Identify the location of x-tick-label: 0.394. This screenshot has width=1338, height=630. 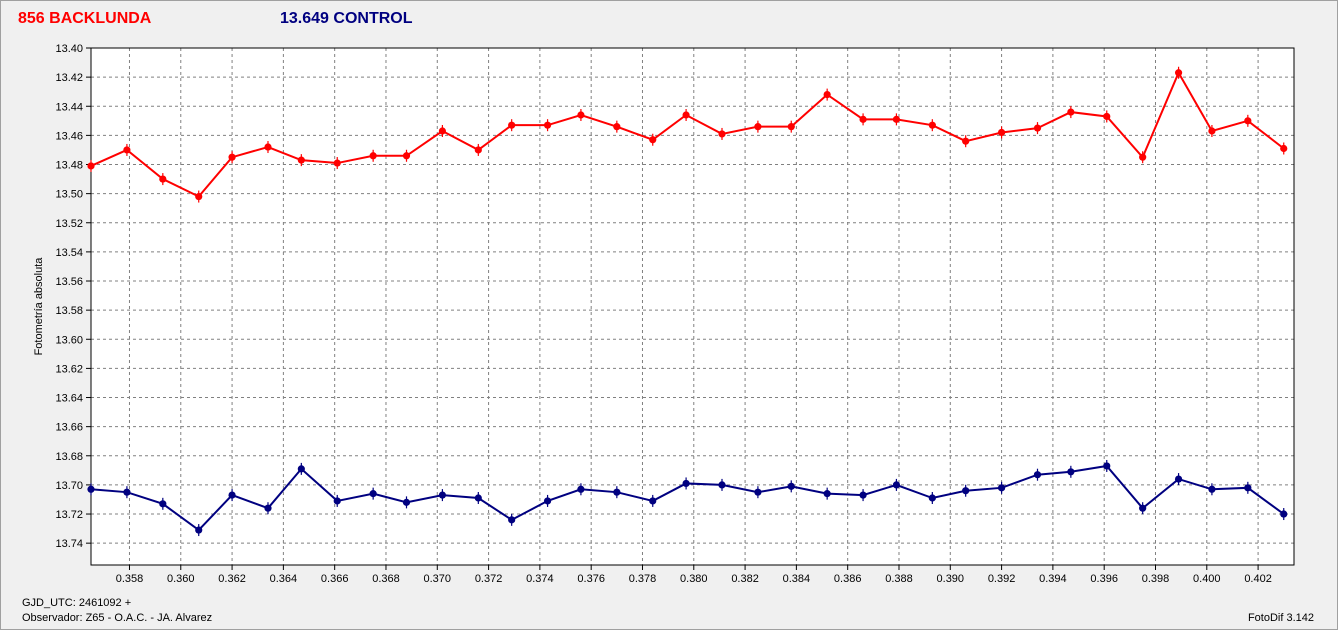
(1053, 579).